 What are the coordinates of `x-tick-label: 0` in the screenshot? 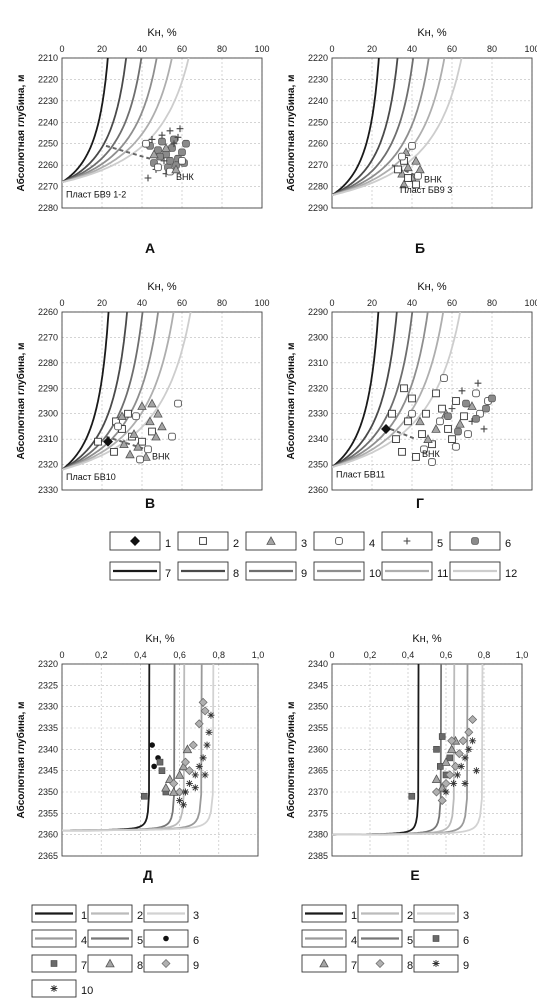 It's located at (331, 49).